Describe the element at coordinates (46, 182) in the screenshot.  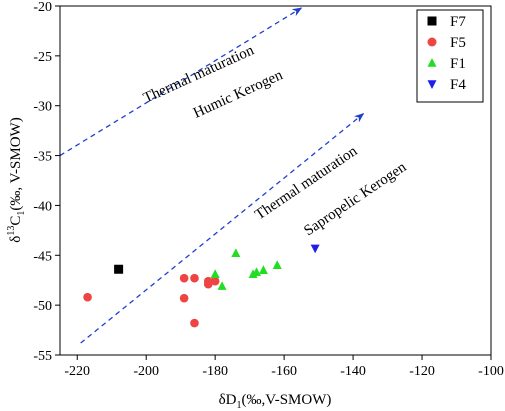
I see `y-axis: -20 -25 -30 -35 -40 -45 -50 -55` at that location.